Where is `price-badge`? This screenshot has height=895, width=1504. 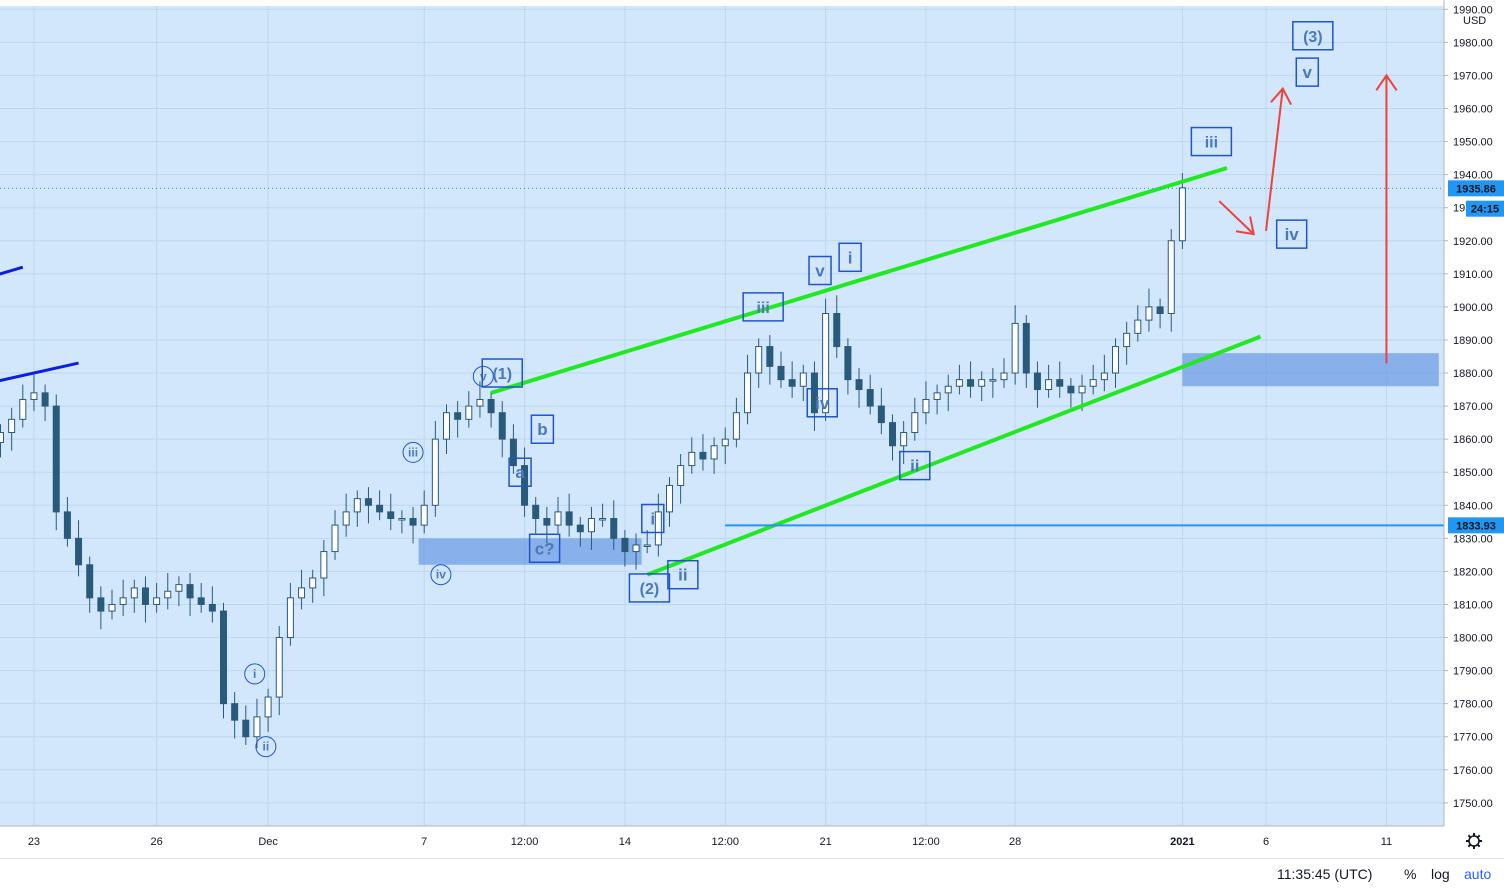
price-badge is located at coordinates (1485, 208).